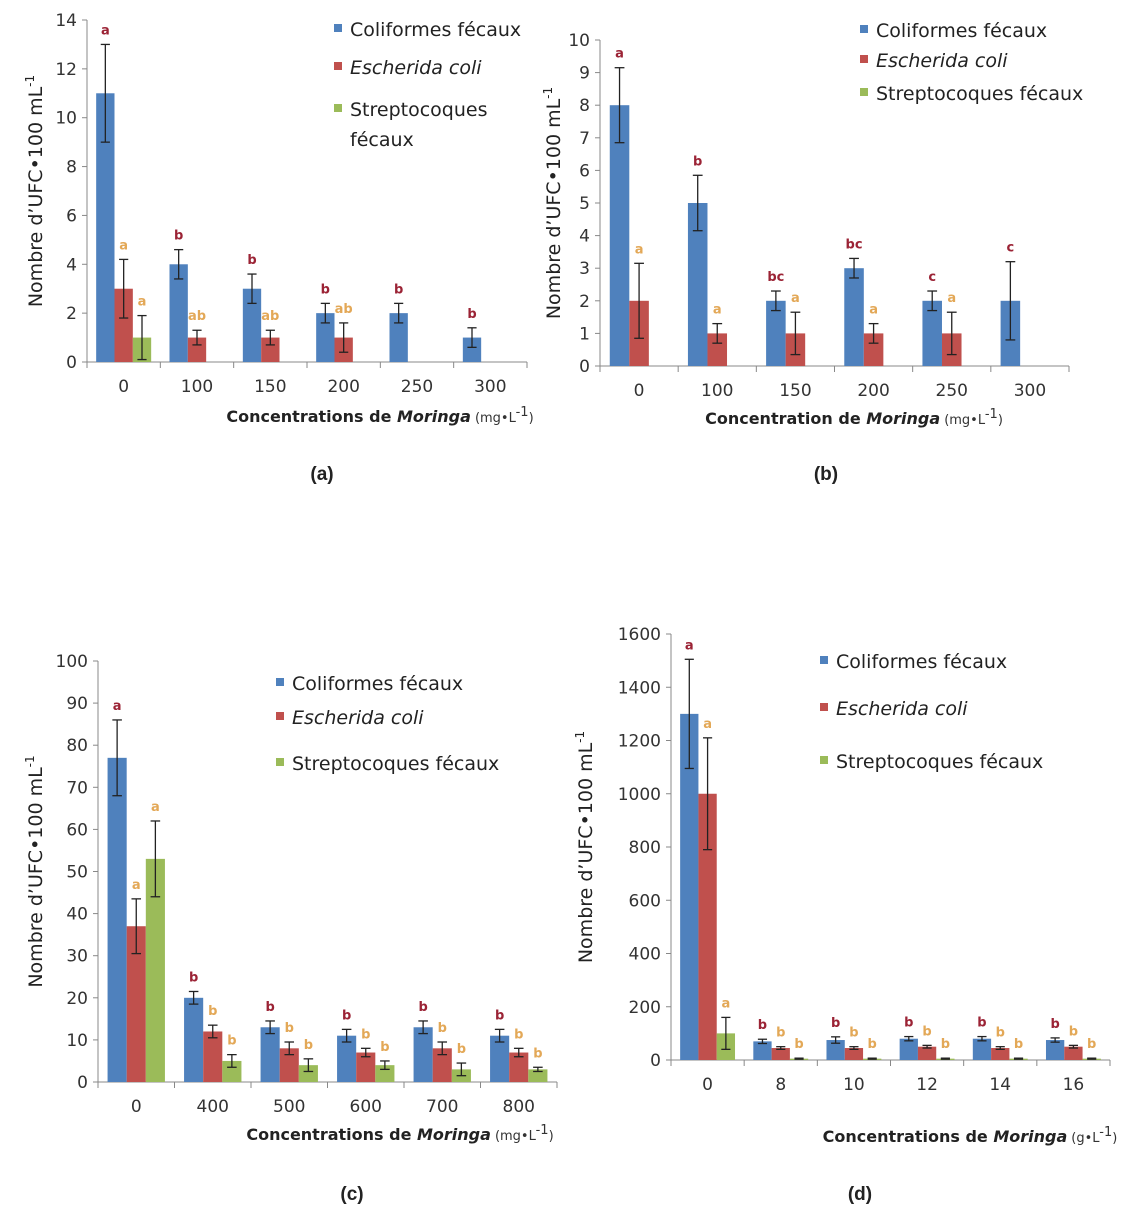 The height and width of the screenshot is (1211, 1129). Describe the element at coordinates (71, 265) in the screenshot. I see `y-tick-label: 4` at that location.